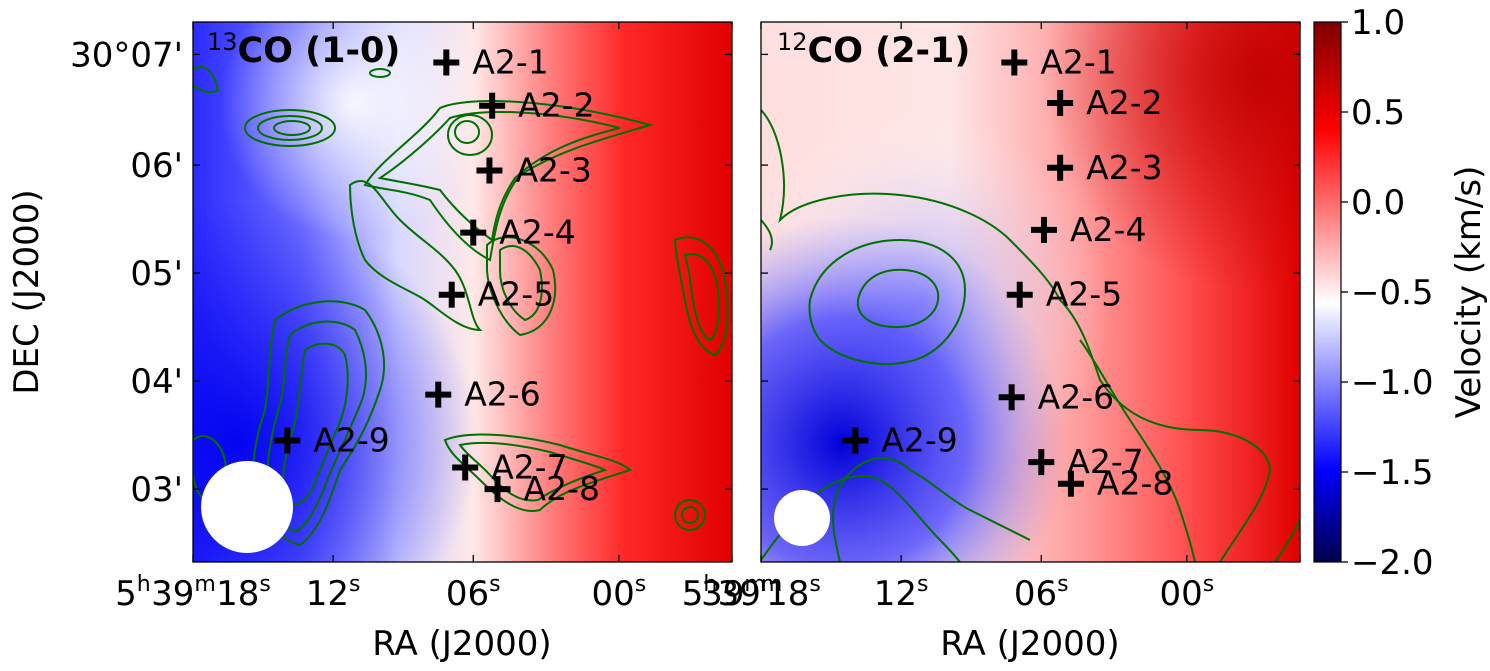 The height and width of the screenshot is (671, 1490). Describe the element at coordinates (1392, 473) in the screenshot. I see `colorbar-tick-label: −1.5` at that location.